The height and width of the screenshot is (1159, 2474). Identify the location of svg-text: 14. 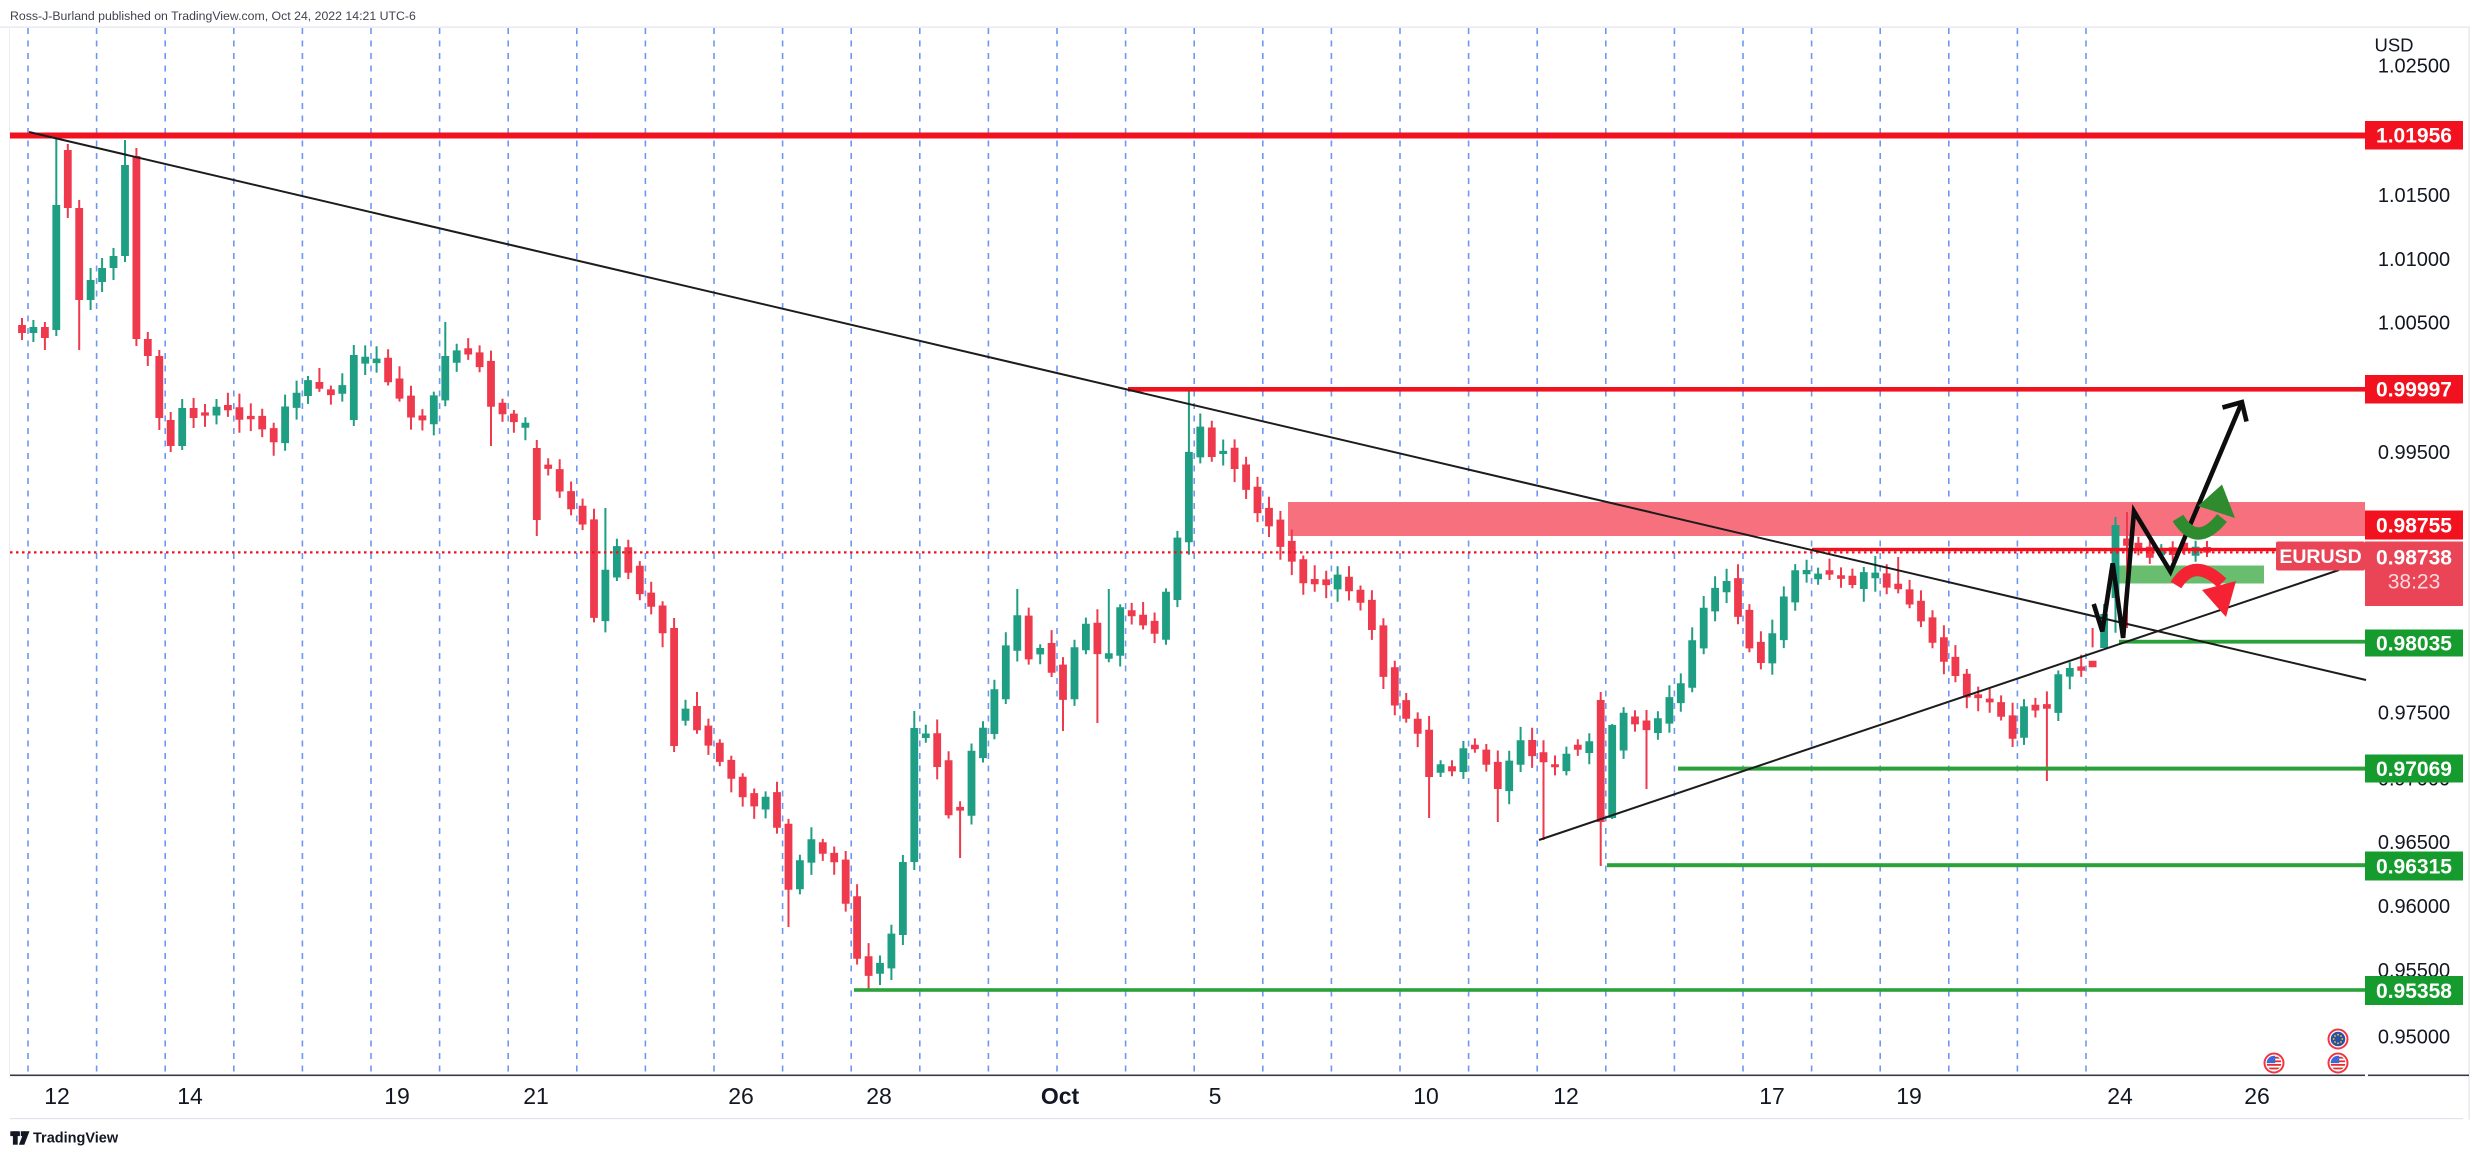
(190, 1096).